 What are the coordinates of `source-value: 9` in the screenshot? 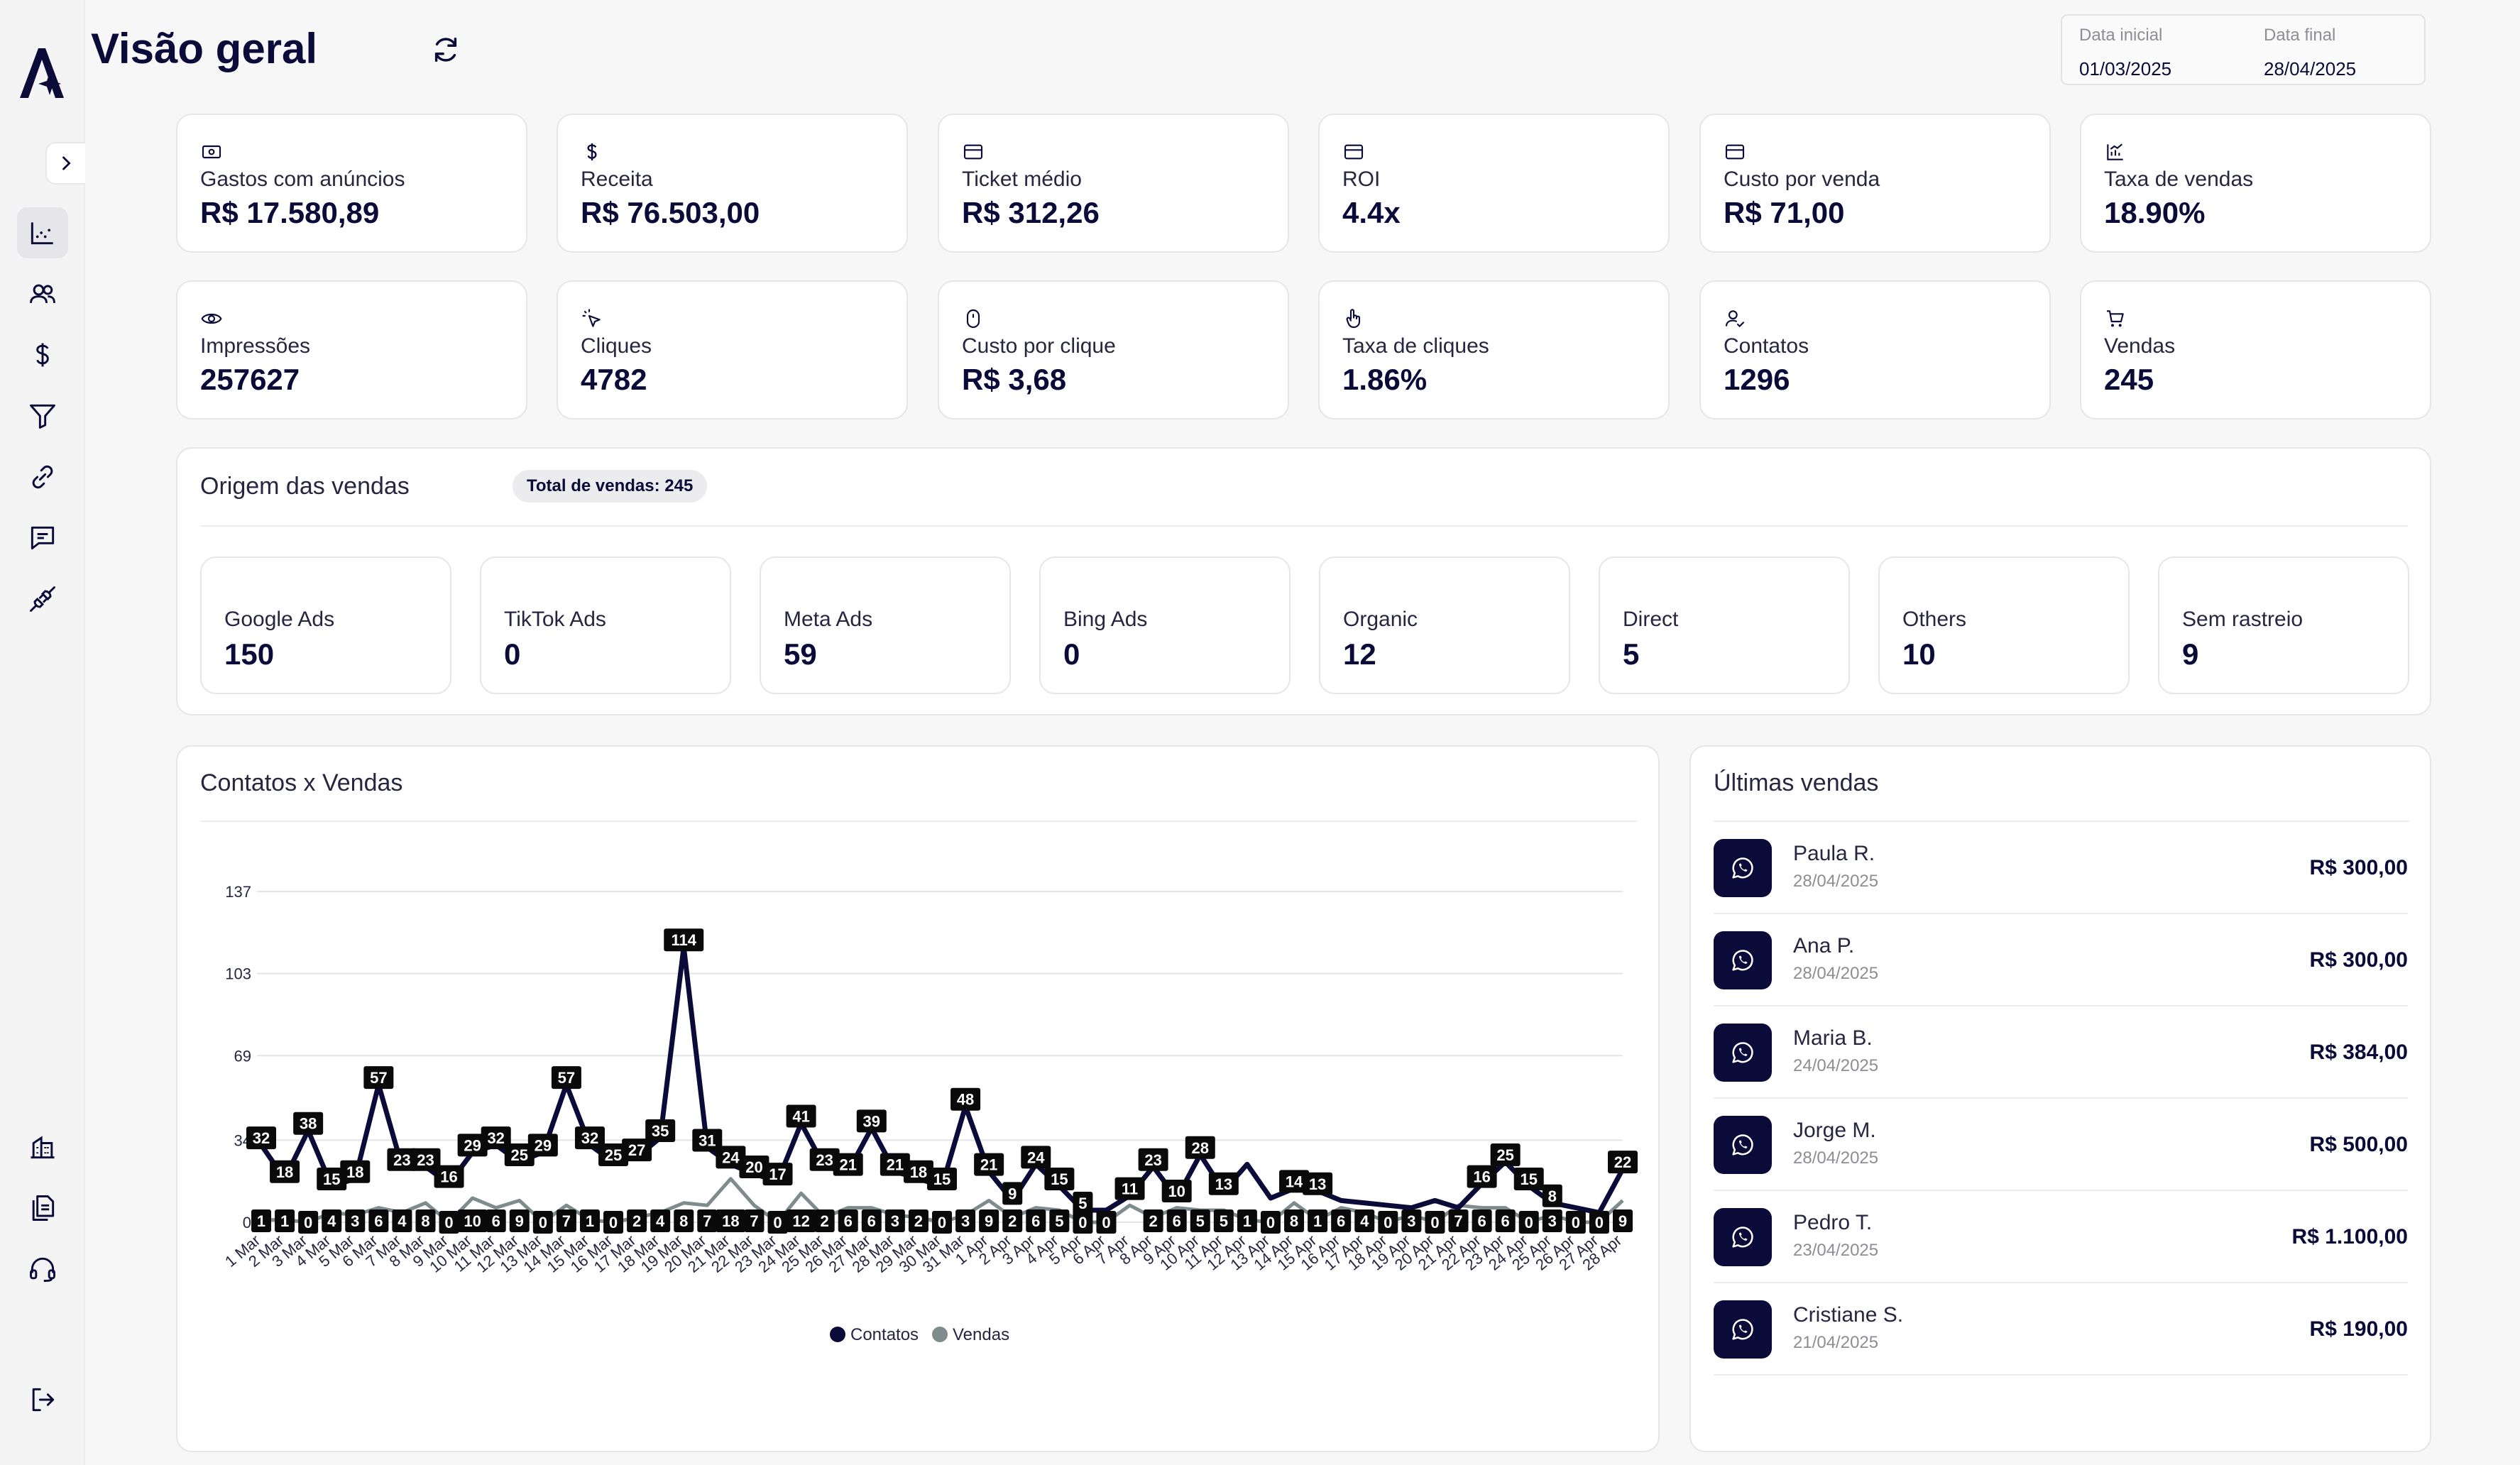 It's located at (2191, 654).